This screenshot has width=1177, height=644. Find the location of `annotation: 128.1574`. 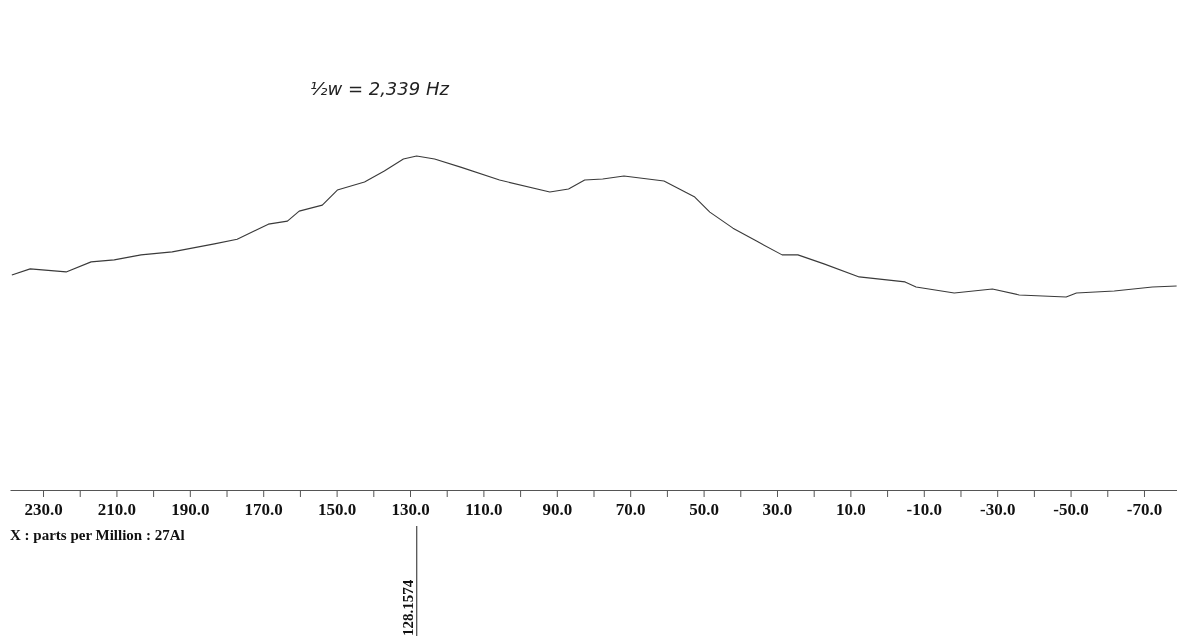

annotation: 128.1574 is located at coordinates (407, 607).